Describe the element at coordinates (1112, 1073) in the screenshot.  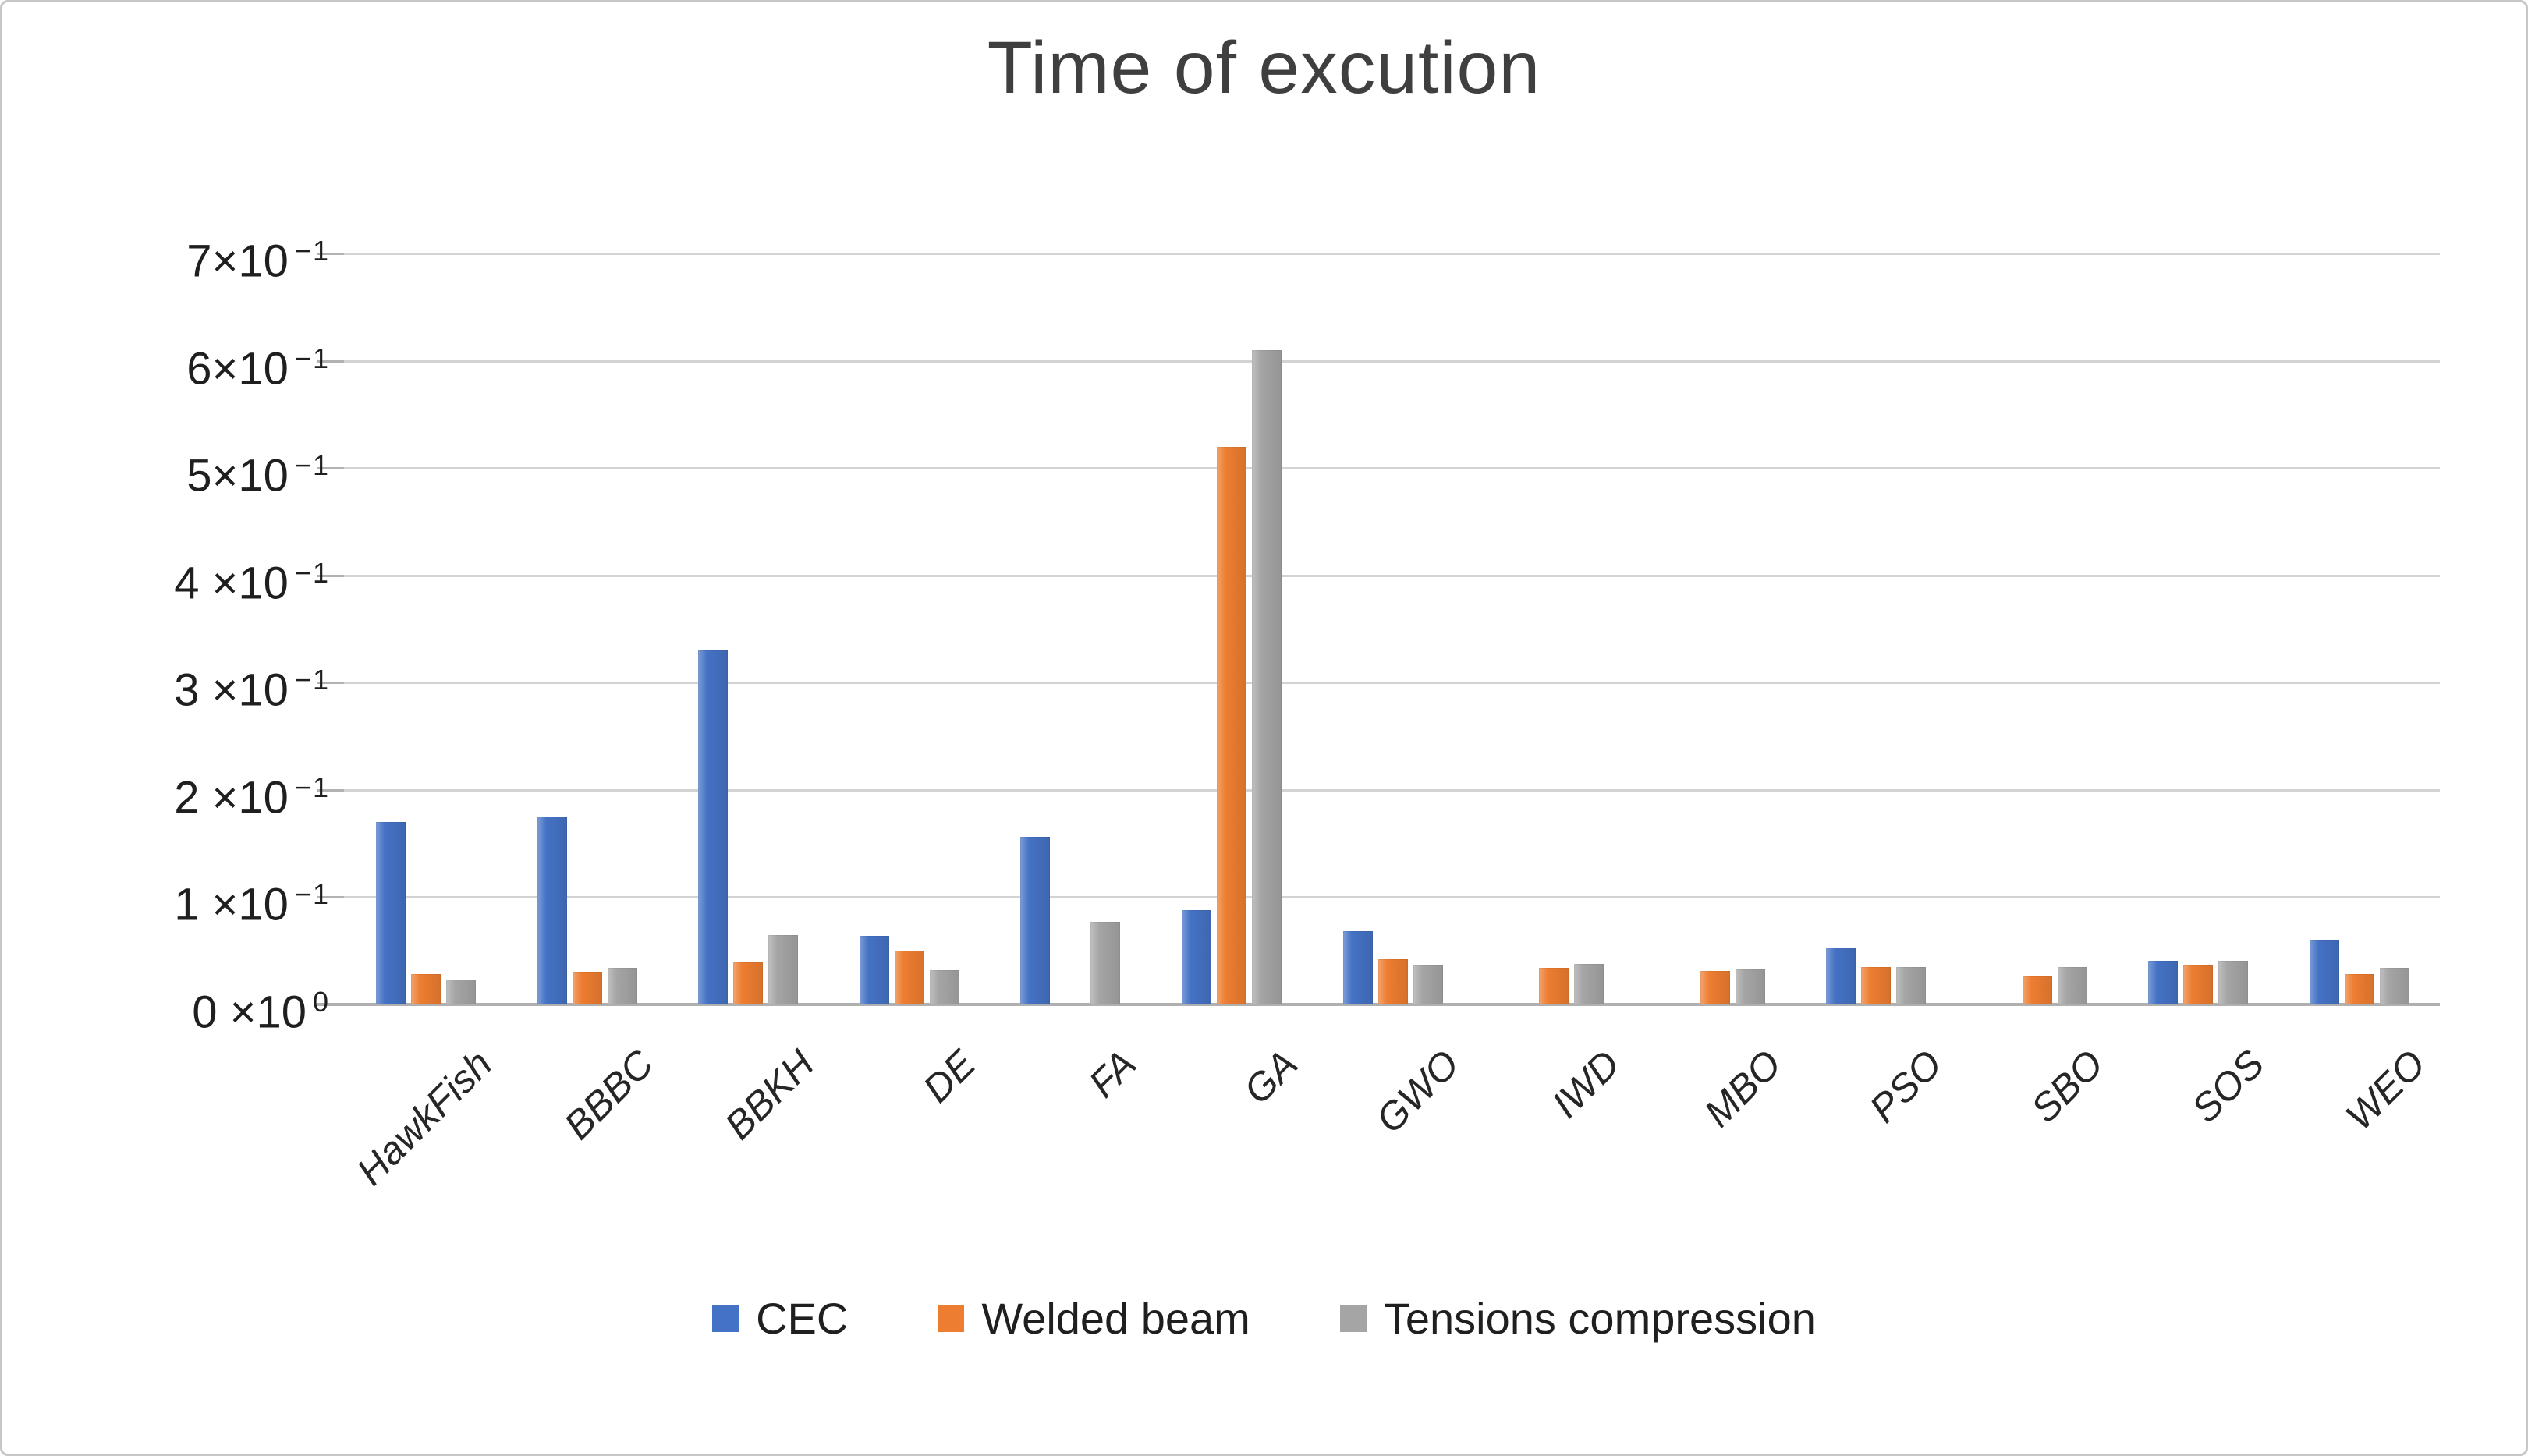
I see `x-label-fa: FA` at that location.